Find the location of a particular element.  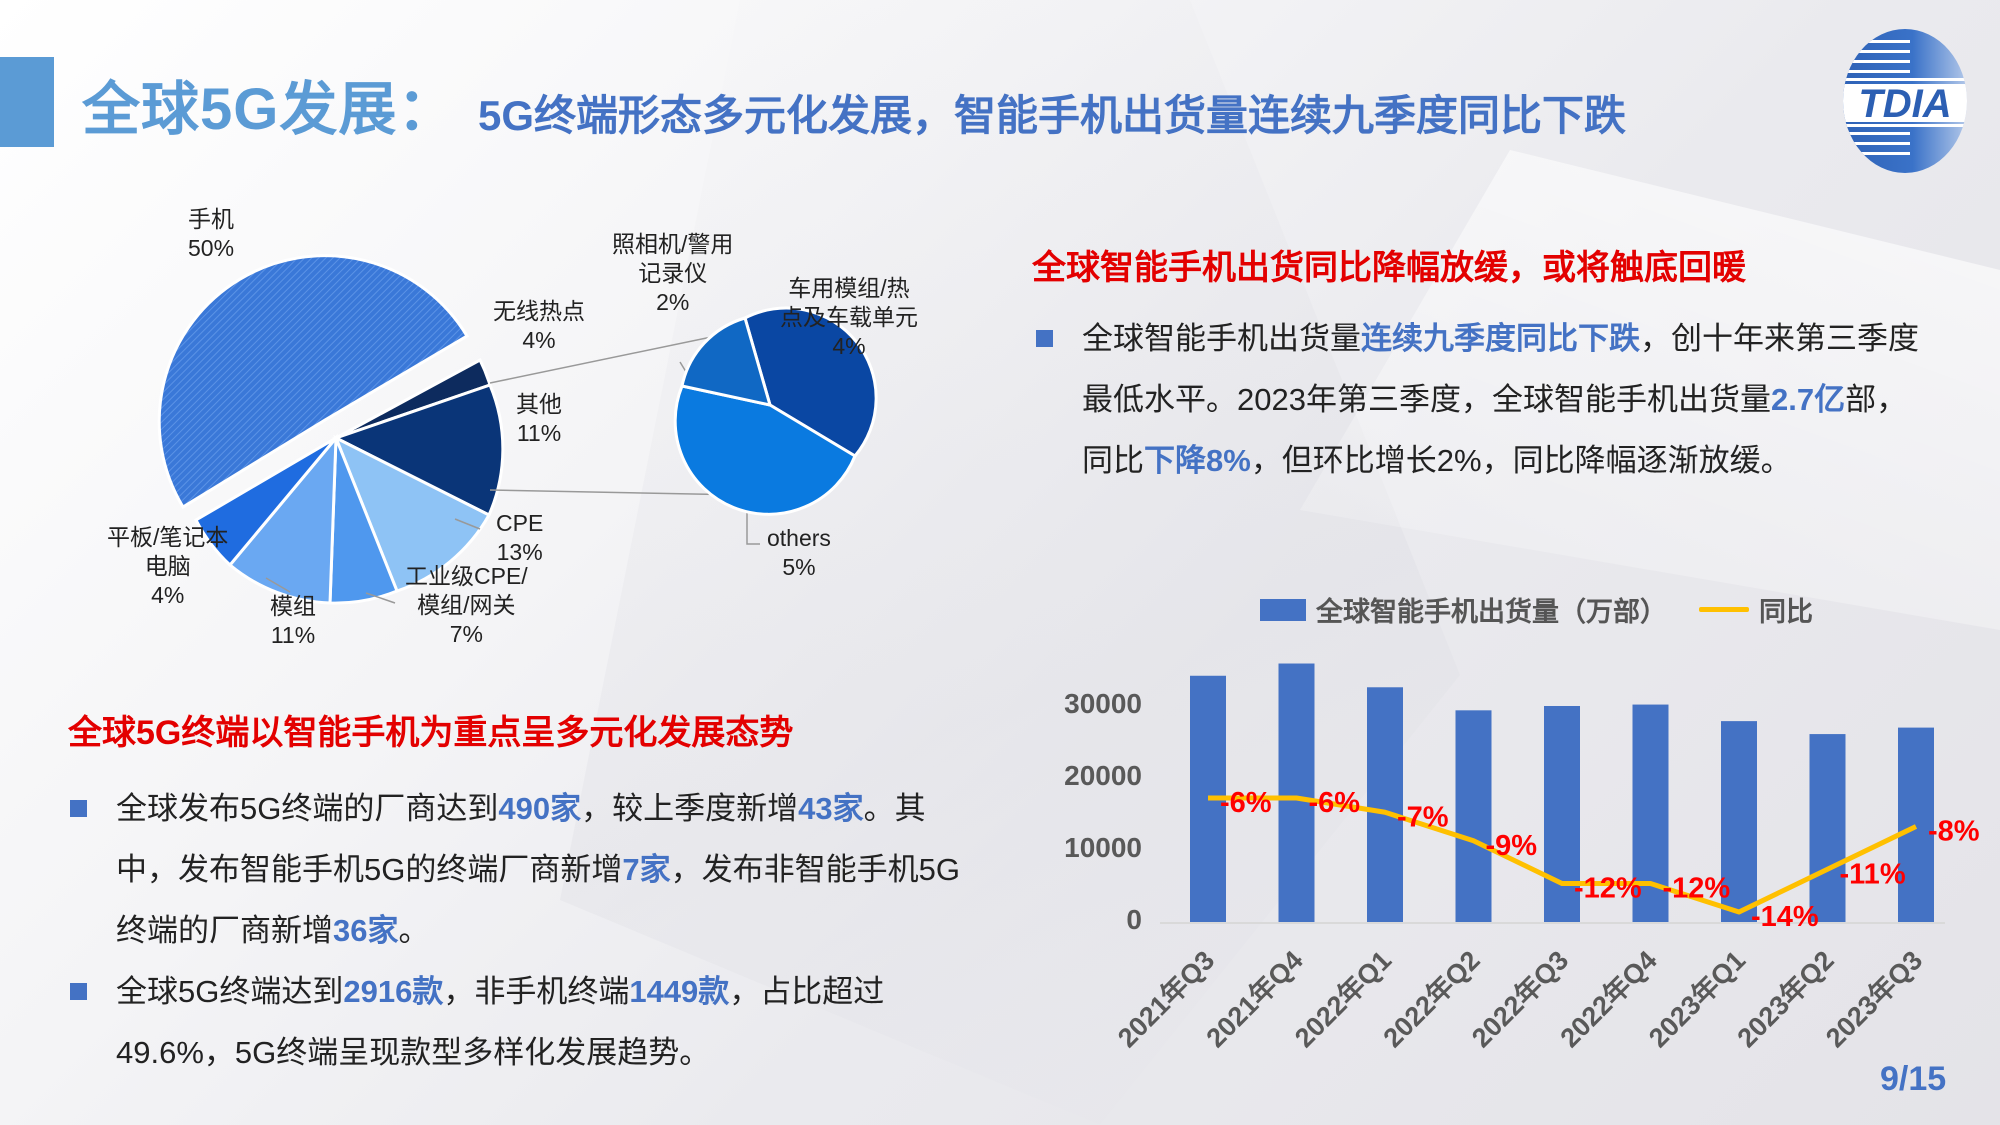

body-text: 部，同比 is located at coordinates (1495, 430).